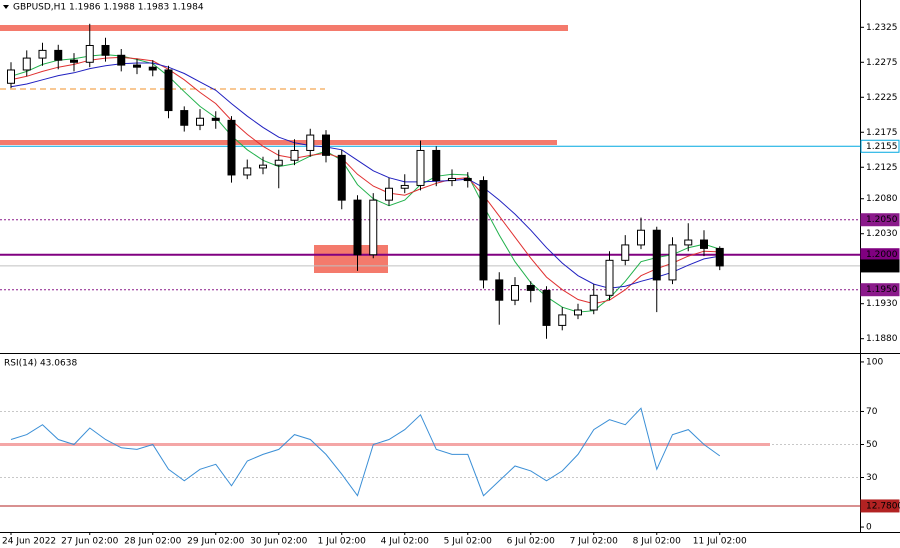 This screenshot has height=548, width=900. I want to click on x-tick-label: 11 Jul 02:00, so click(720, 542).